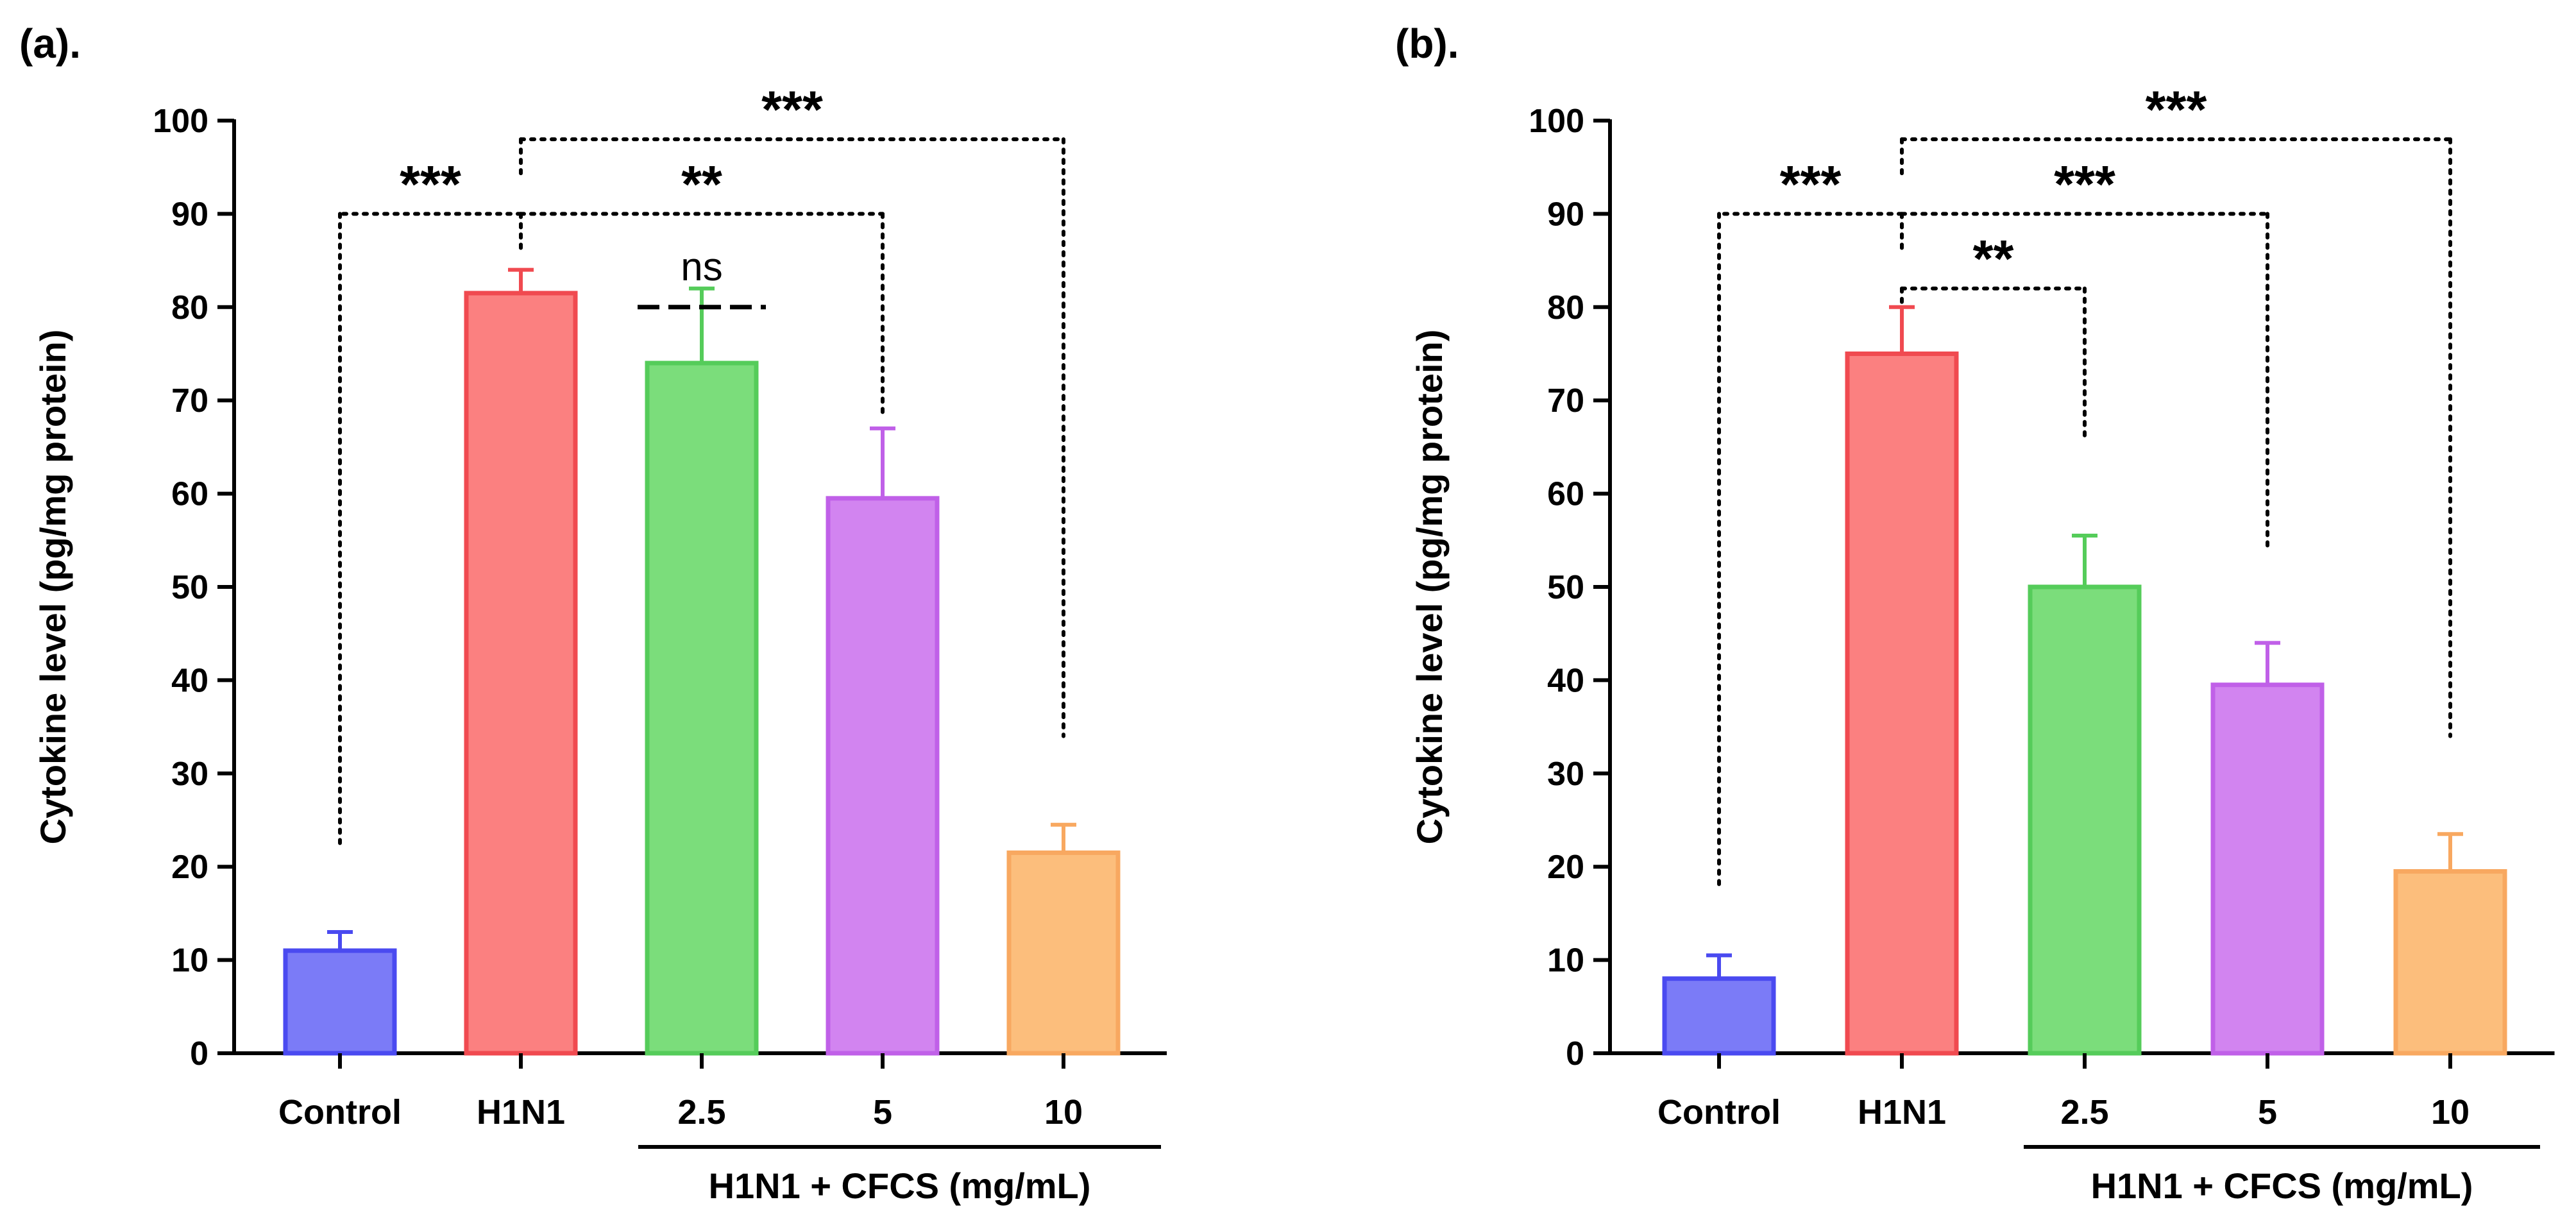 This screenshot has width=2576, height=1229. Describe the element at coordinates (50, 44) in the screenshot. I see `panel-label: (a).` at that location.